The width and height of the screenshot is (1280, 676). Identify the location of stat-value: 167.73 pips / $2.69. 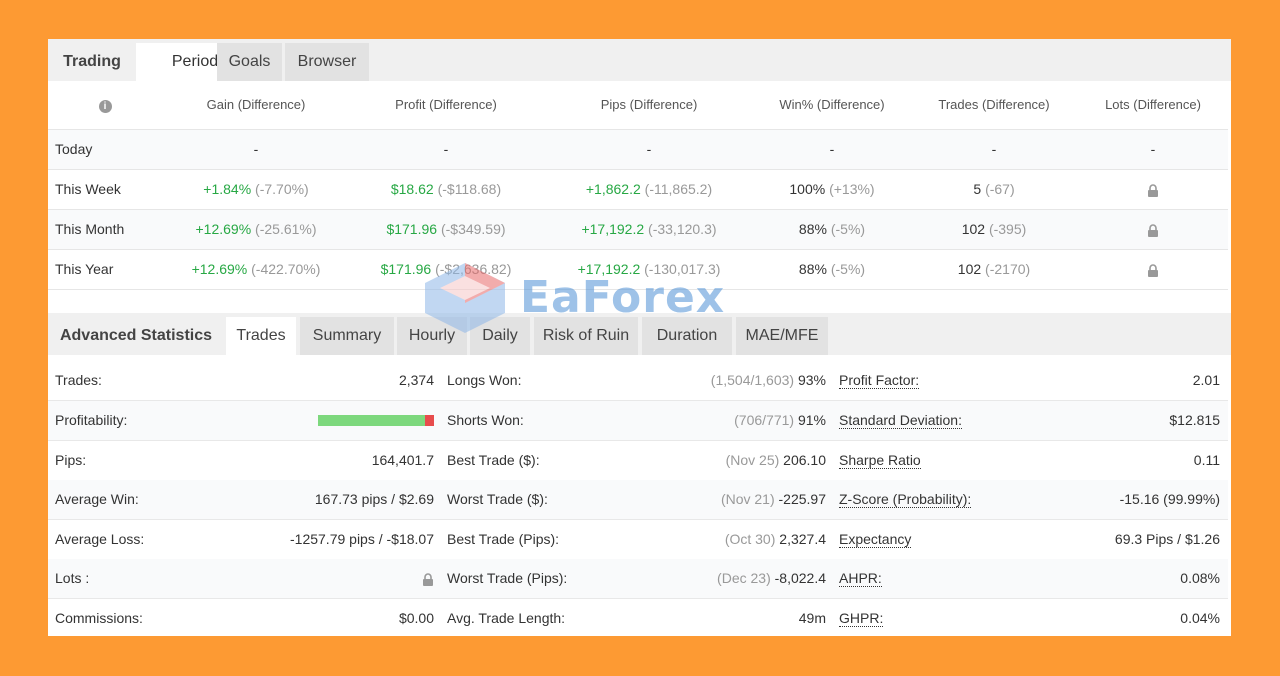
(374, 499).